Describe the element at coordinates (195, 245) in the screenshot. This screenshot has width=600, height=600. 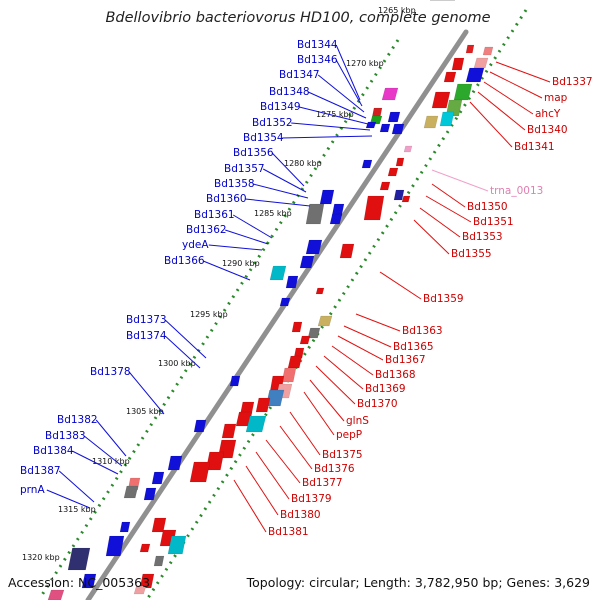
I see `gene-label-left: ydeA` at that location.